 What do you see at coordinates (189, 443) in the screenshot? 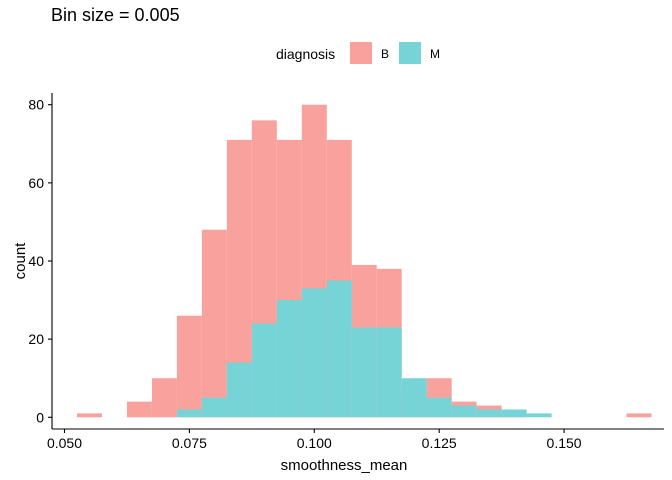
I see `x-tick-label: 0.075` at bounding box center [189, 443].